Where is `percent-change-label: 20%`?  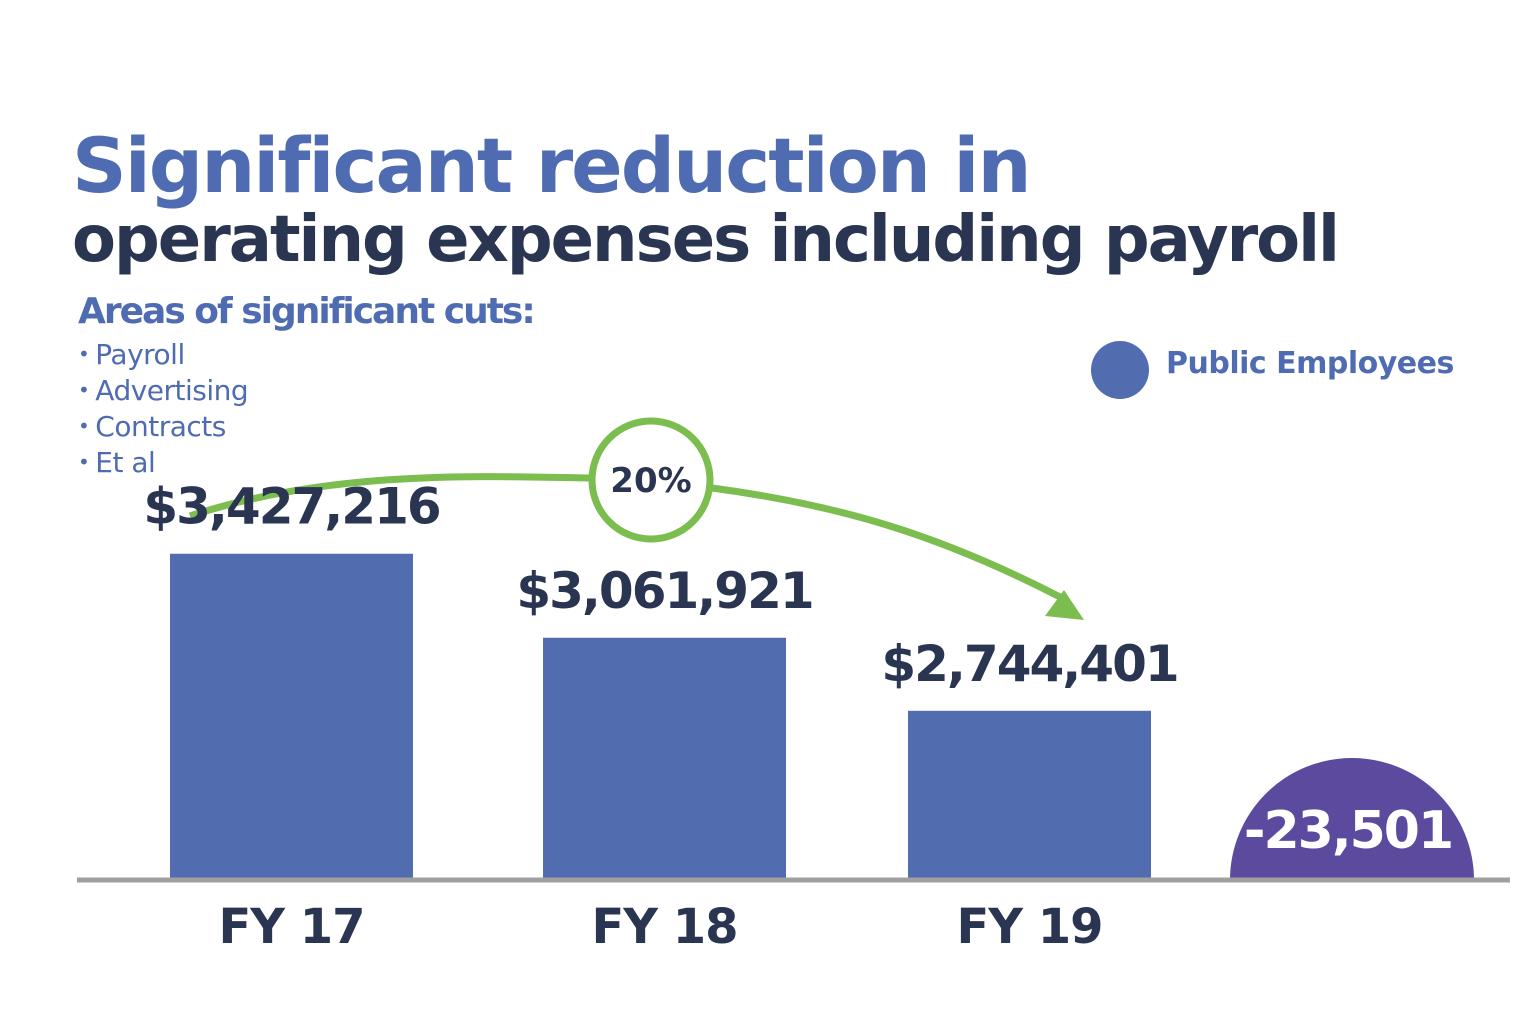
percent-change-label: 20% is located at coordinates (650, 481).